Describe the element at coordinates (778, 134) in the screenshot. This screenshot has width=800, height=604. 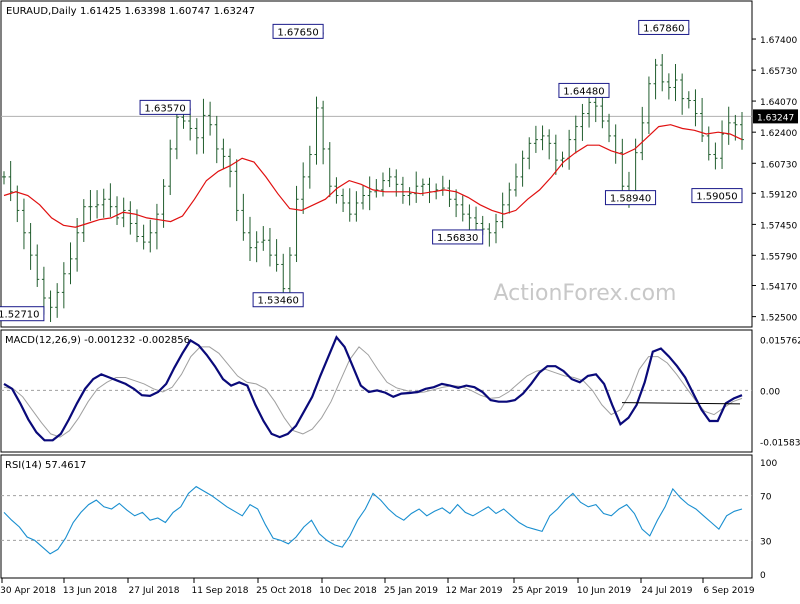
I see `y-tick-label: 1.62400` at that location.